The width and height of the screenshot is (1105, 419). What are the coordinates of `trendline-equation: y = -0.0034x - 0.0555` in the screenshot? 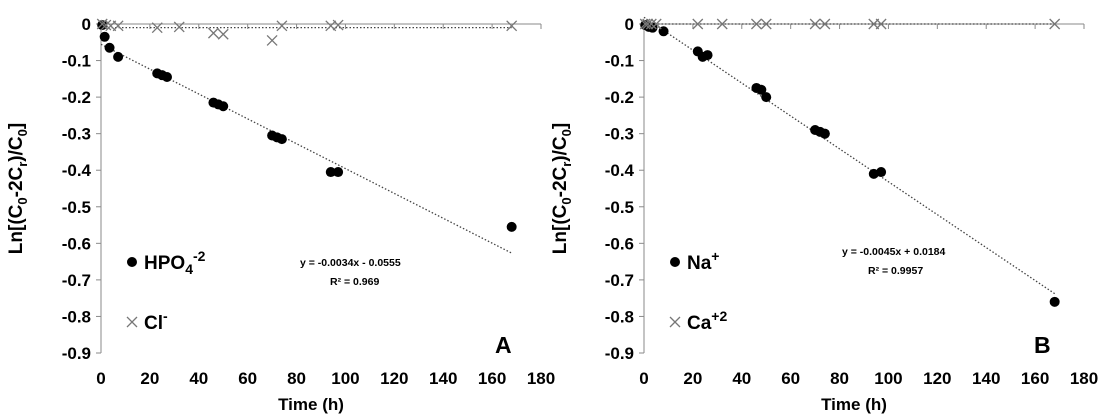 It's located at (350, 263).